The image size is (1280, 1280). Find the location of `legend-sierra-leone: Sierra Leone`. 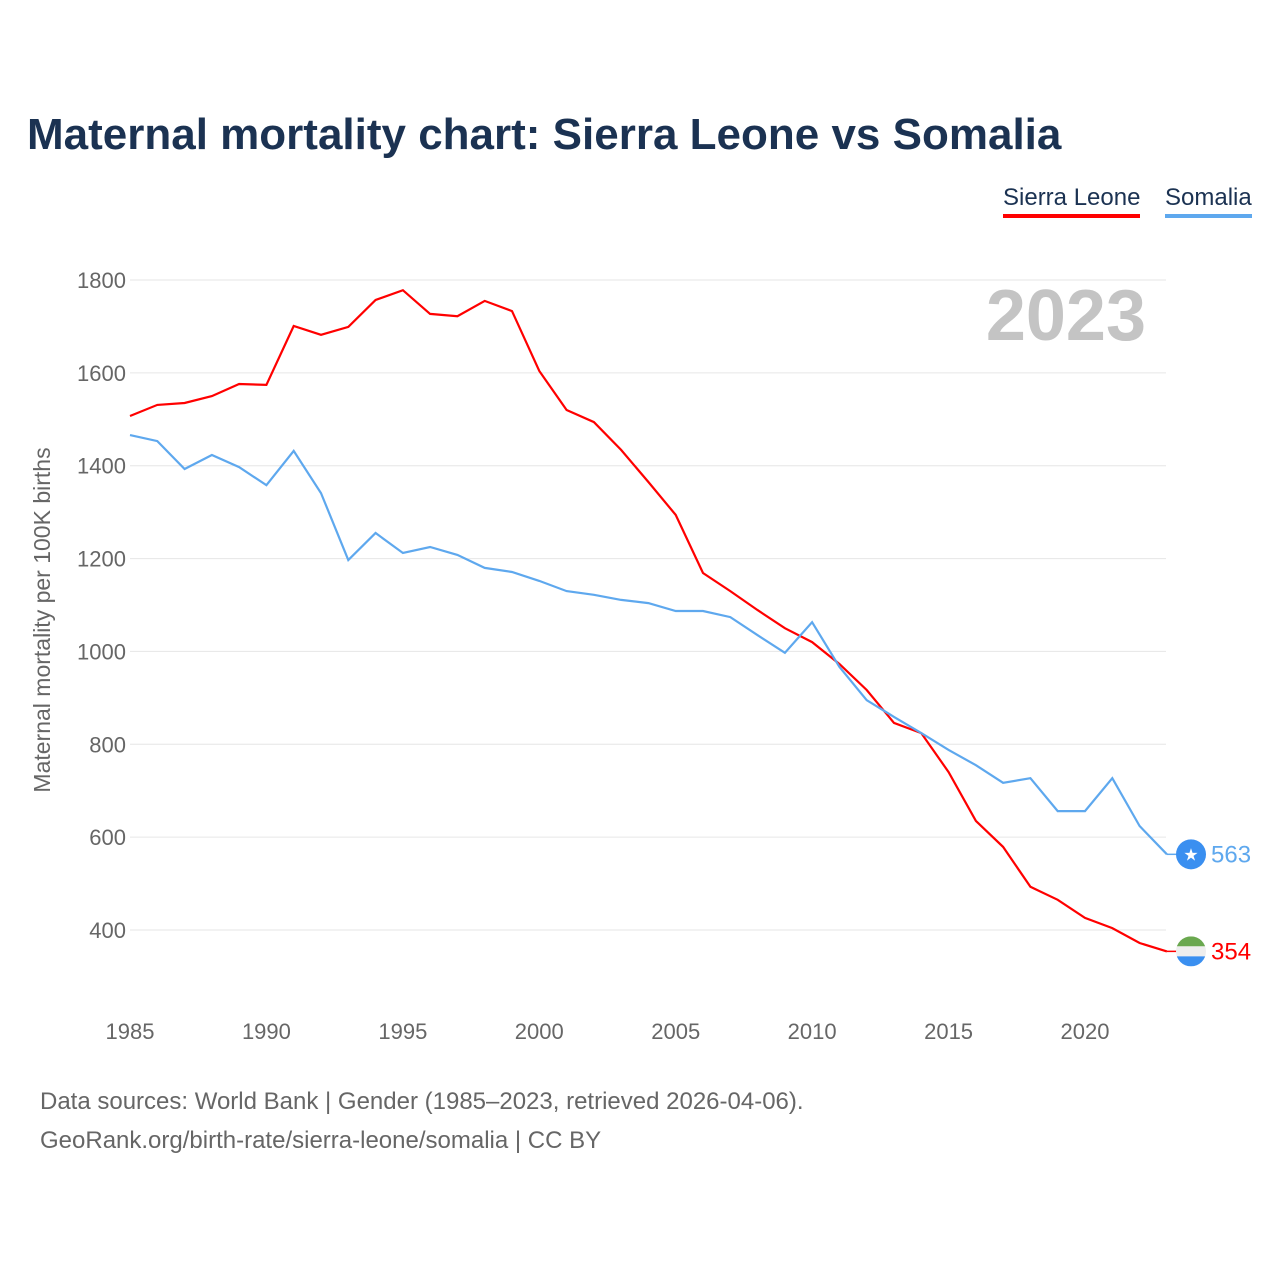

legend-sierra-leone: Sierra Leone is located at coordinates (1072, 201).